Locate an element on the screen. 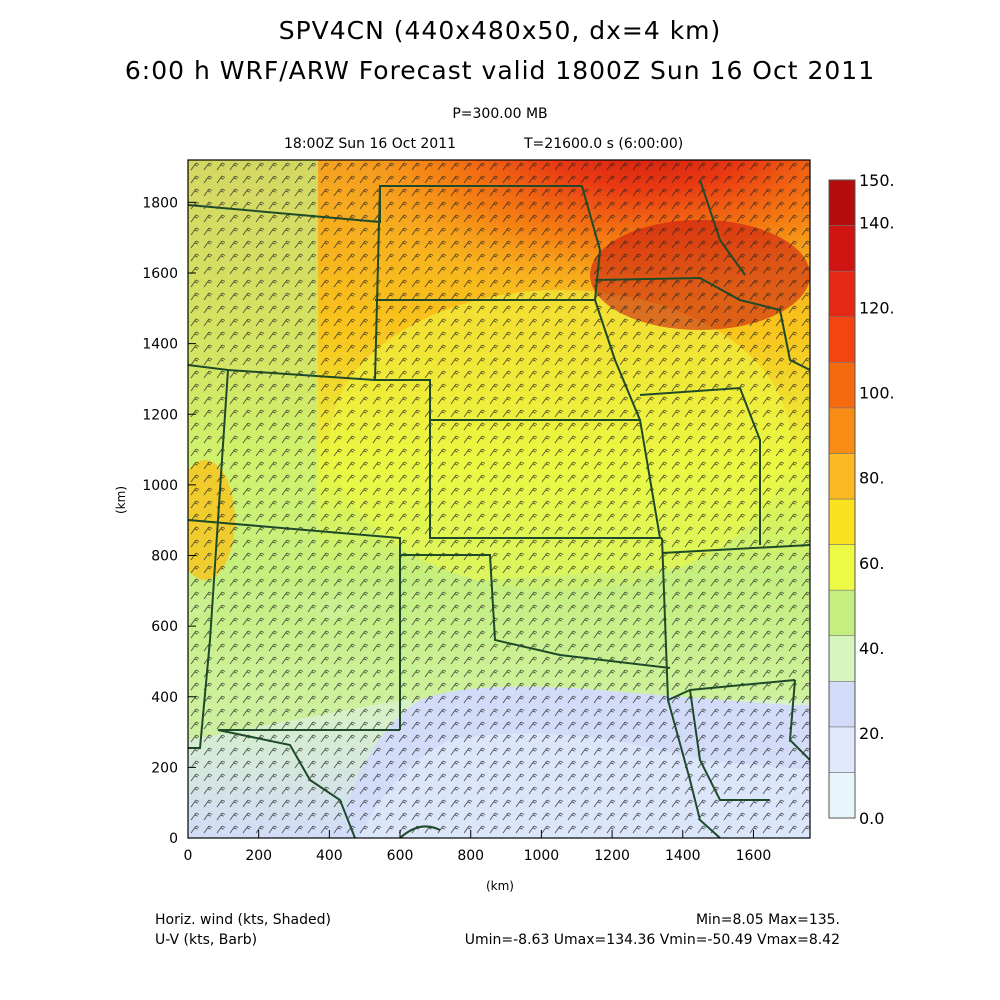 Image resolution: width=1000 pixels, height=1000 pixels. y-tick-label: 1000 is located at coordinates (160, 486).